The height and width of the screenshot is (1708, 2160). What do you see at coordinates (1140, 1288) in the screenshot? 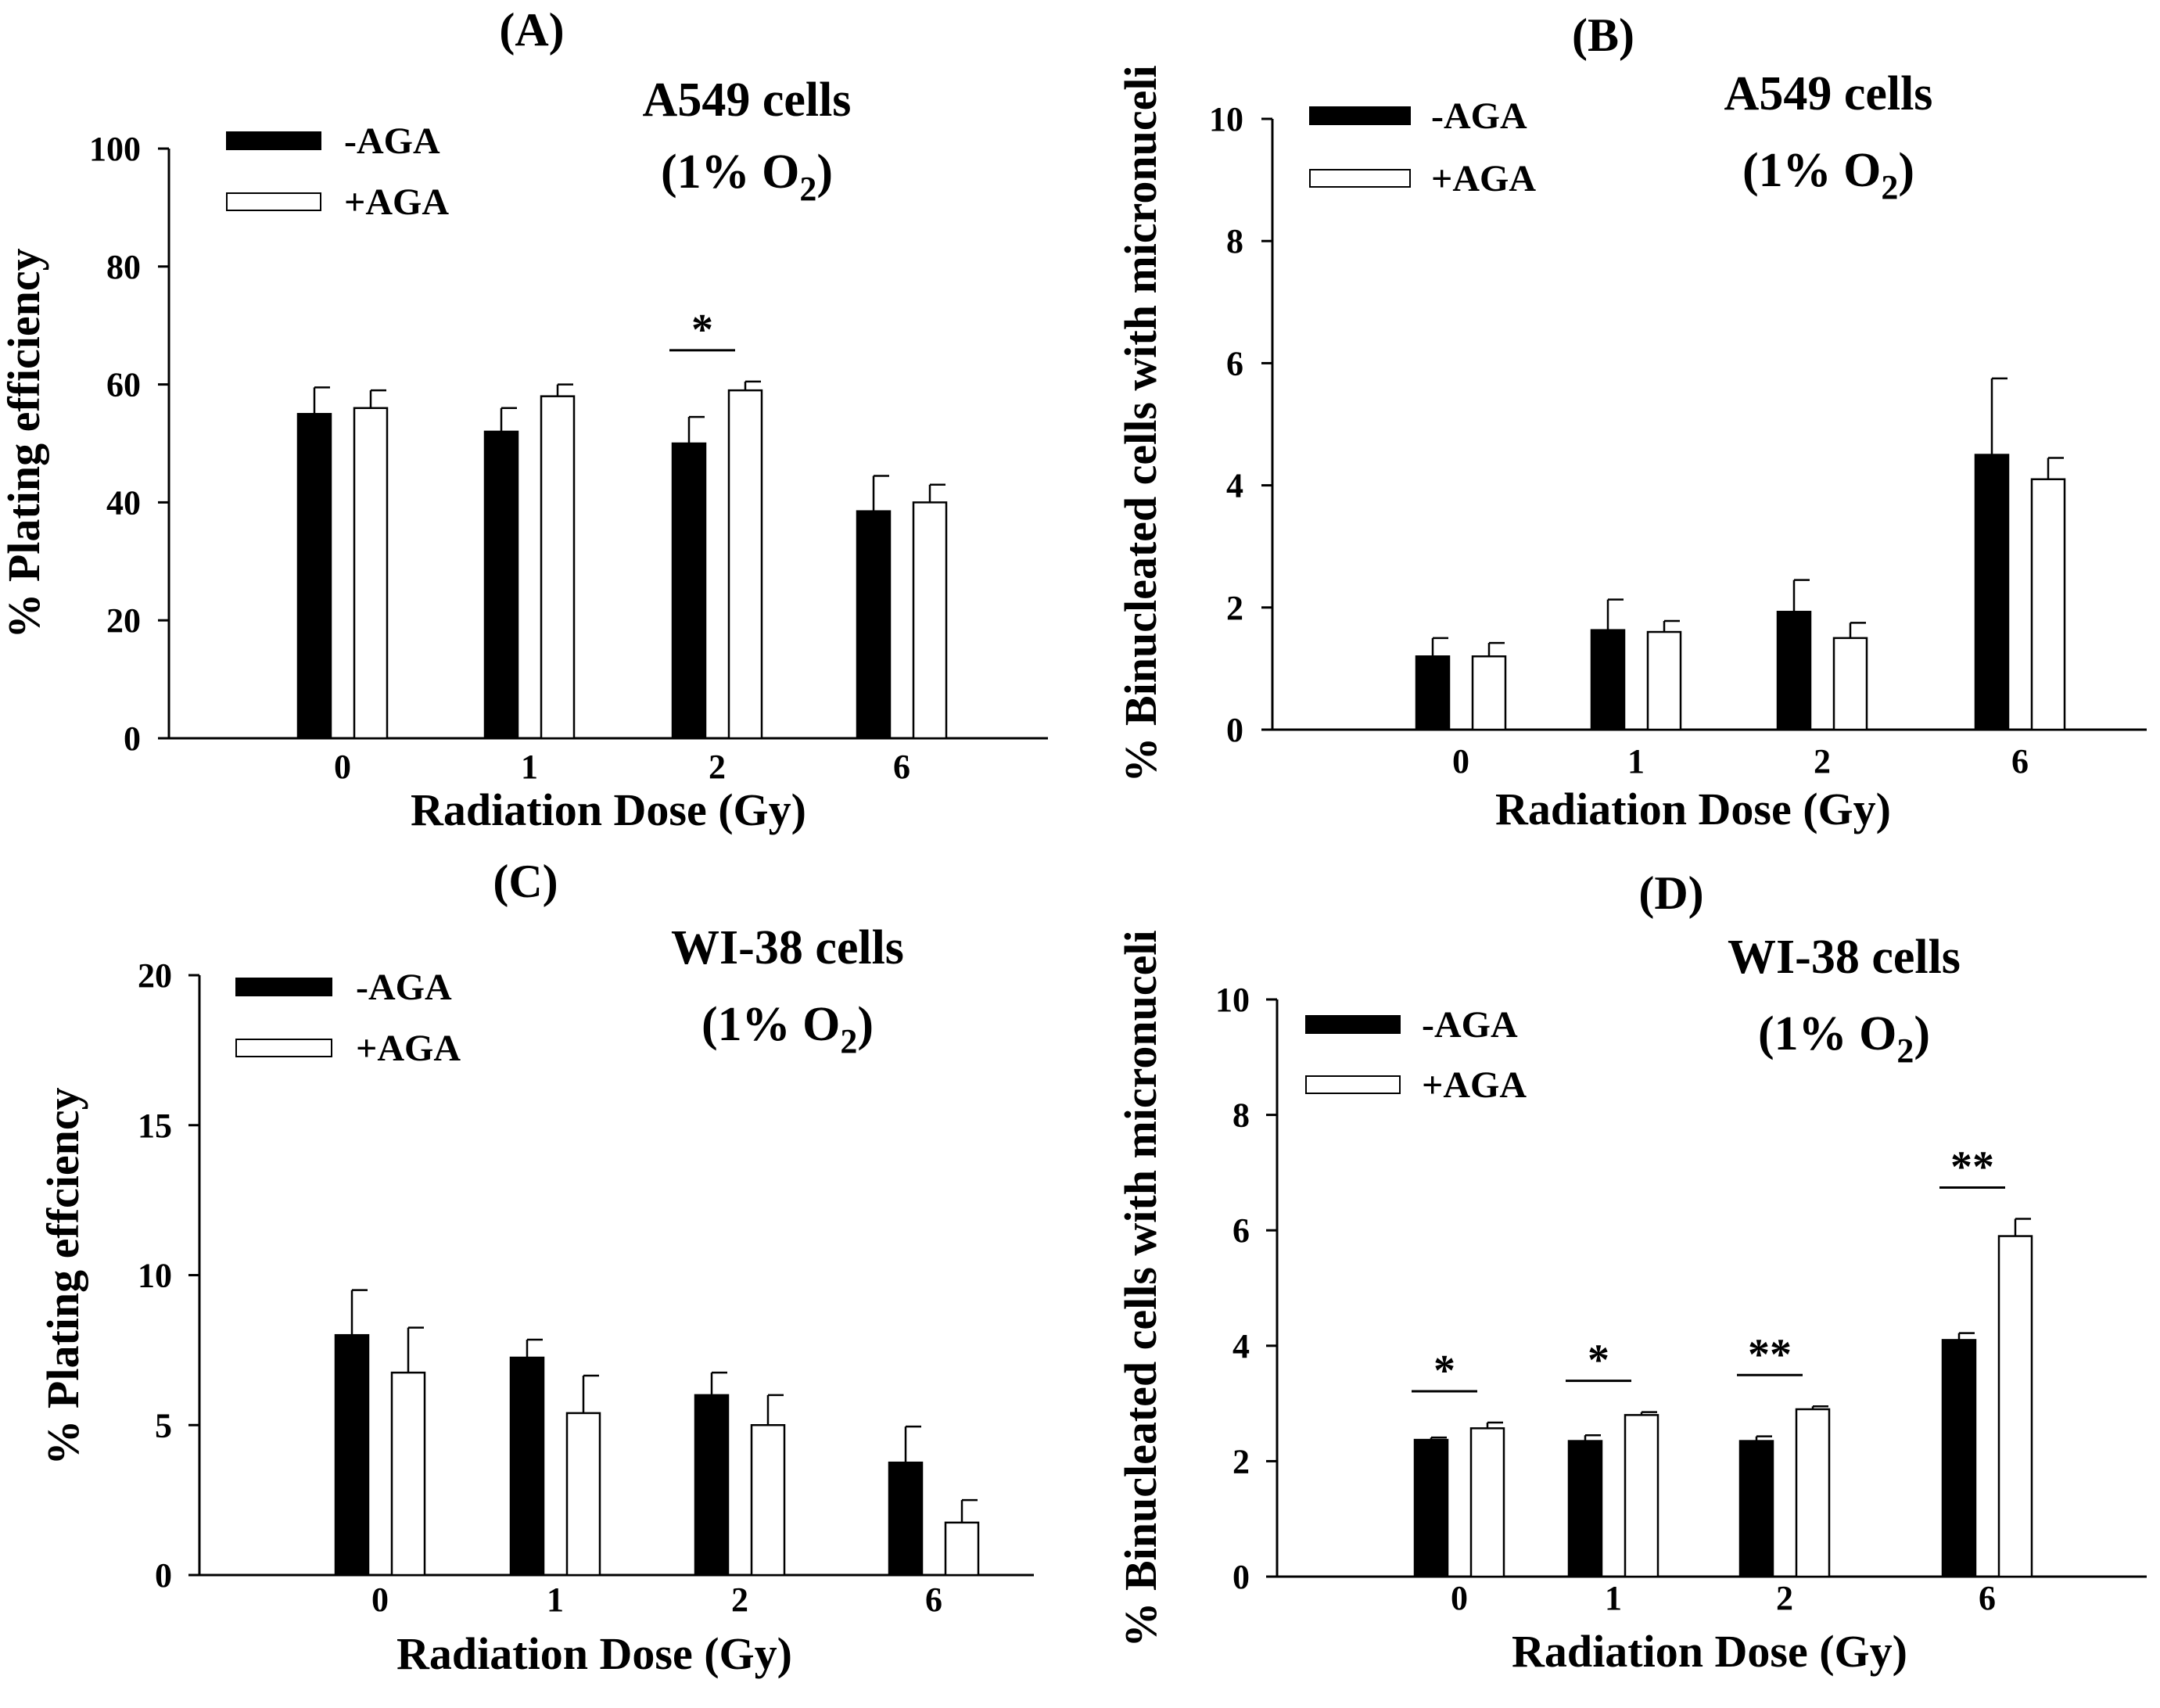
I see `y-axis-label: % Binucleated cells with micronuceli` at bounding box center [1140, 1288].